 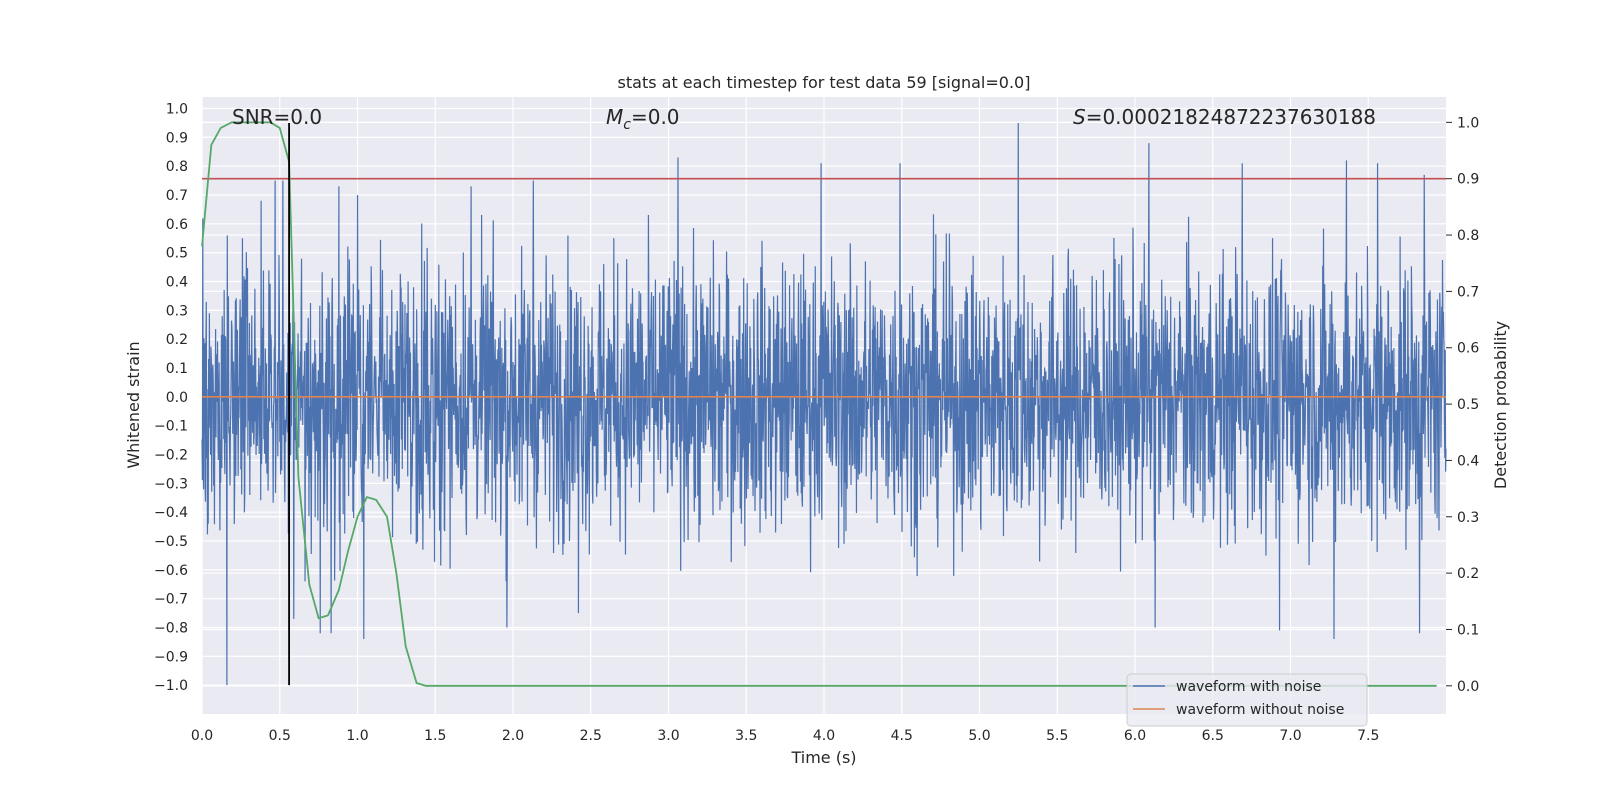 I want to click on score-value: =0.00021824872237630188, so click(x=1231, y=117).